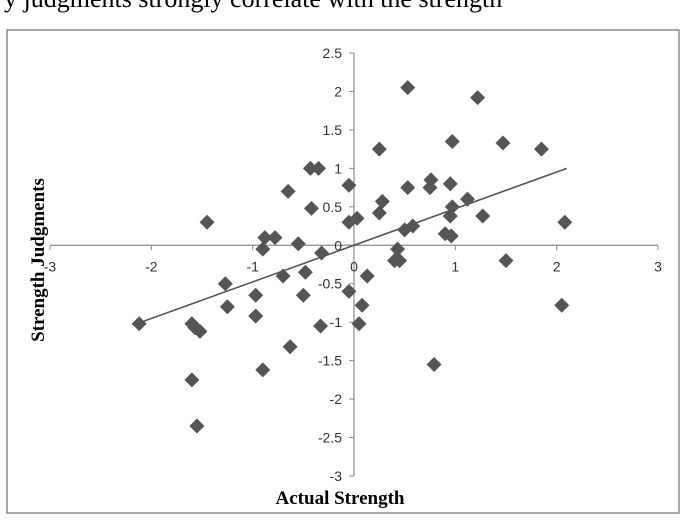  What do you see at coordinates (50, 266) in the screenshot?
I see `x-tick-label: -3` at bounding box center [50, 266].